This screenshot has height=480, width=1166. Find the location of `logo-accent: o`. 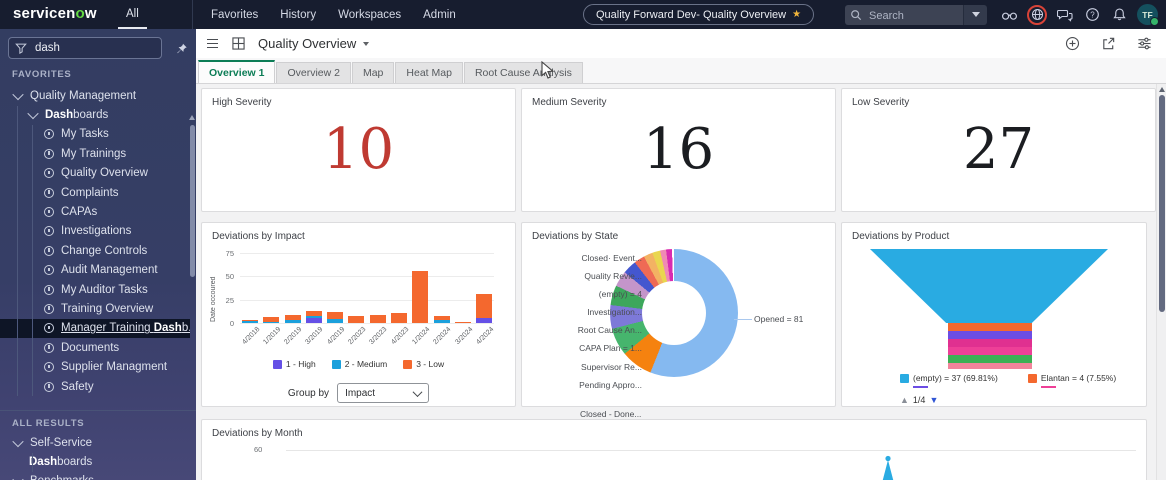

logo-accent: o is located at coordinates (80, 13).